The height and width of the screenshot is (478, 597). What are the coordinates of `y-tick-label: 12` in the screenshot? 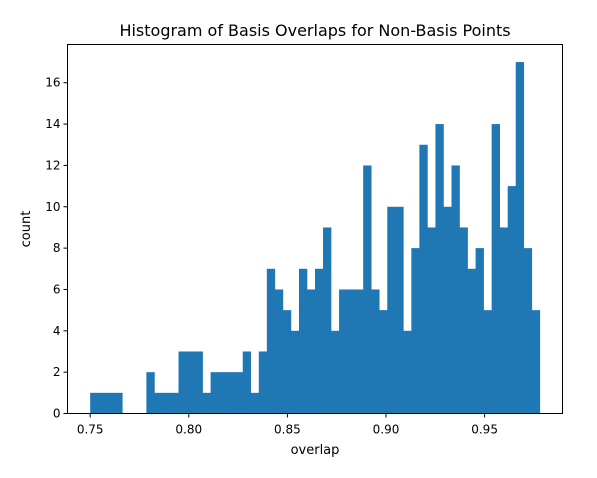 It's located at (52, 165).